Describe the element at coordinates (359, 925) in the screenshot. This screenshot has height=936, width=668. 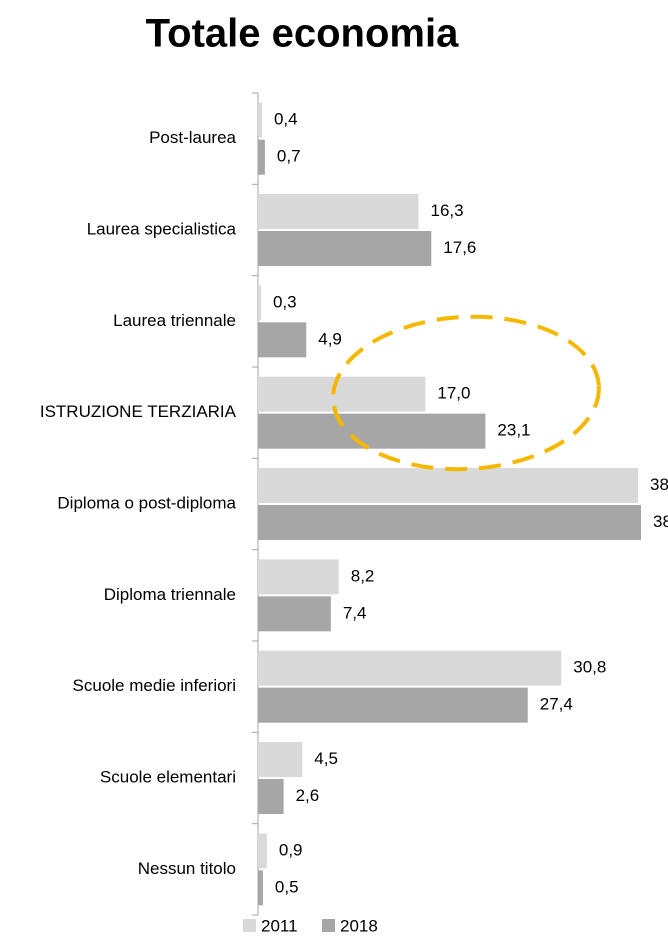
I see `legend-label: 2018` at that location.